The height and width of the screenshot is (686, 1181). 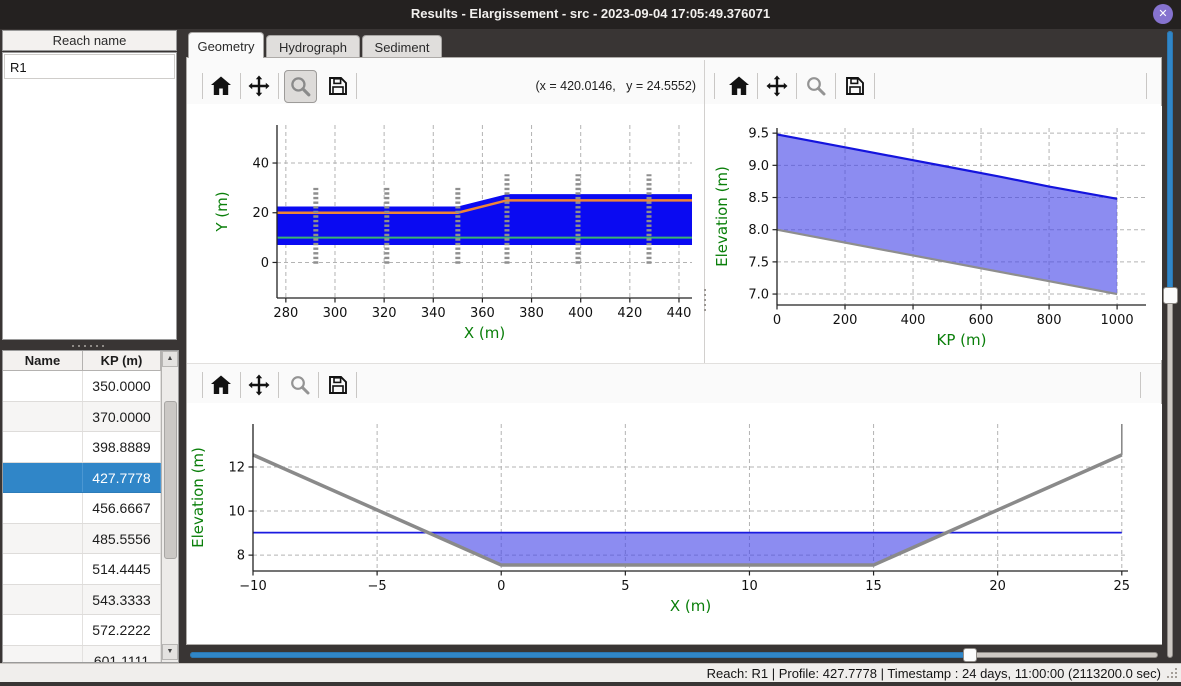 I want to click on table-row: 398.8889, so click(x=82, y=447).